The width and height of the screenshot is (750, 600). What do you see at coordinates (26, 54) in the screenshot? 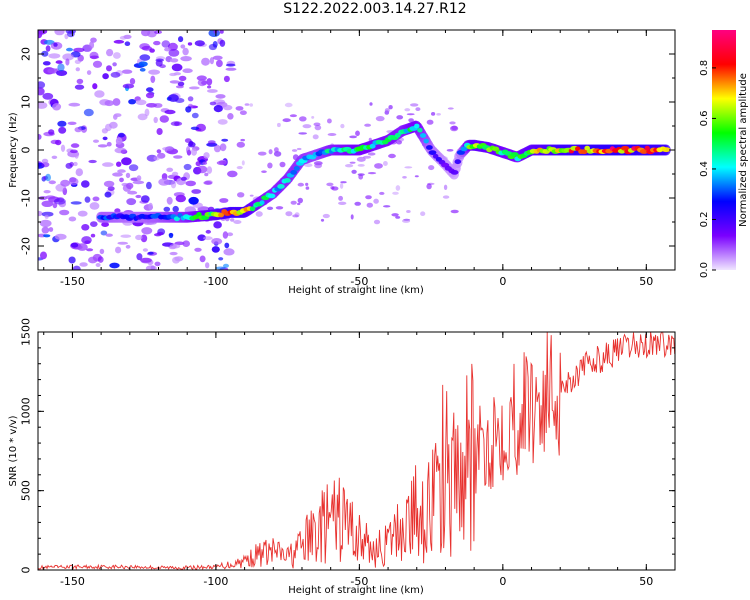
I see `y-tick-label: 20` at bounding box center [26, 54].